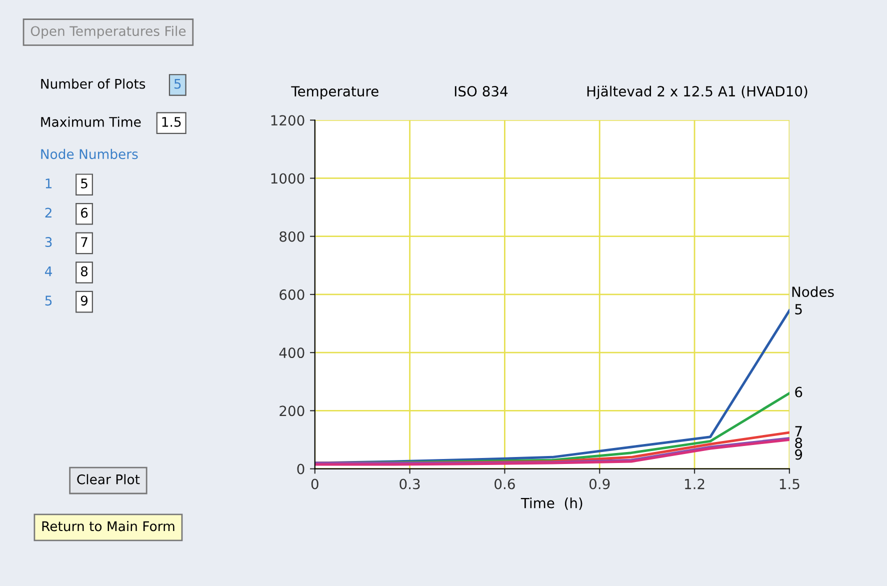  Describe the element at coordinates (108, 479) in the screenshot. I see `text: Clear Plot` at that location.